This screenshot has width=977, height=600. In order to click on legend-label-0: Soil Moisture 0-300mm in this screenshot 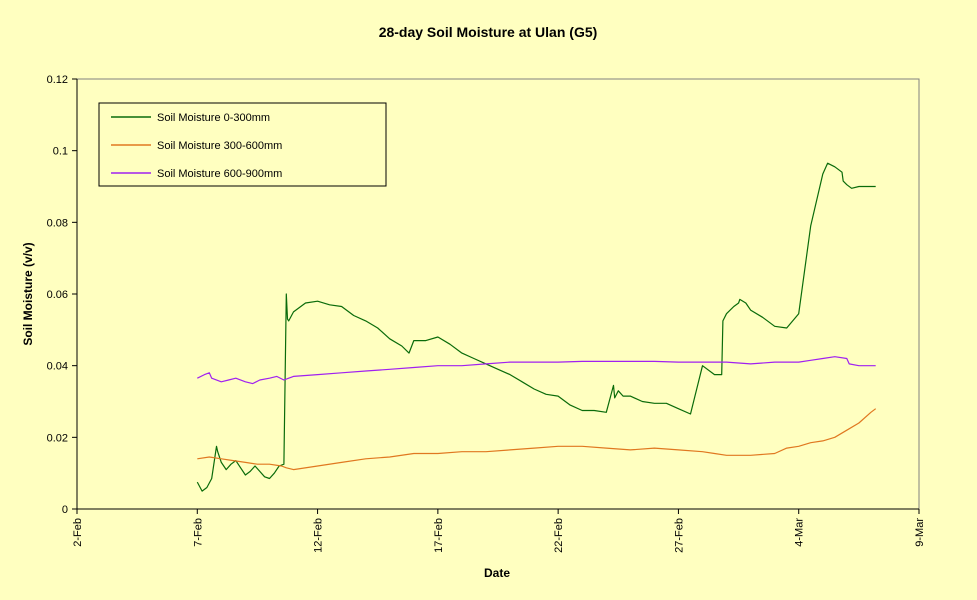, I will do `click(213, 118)`.